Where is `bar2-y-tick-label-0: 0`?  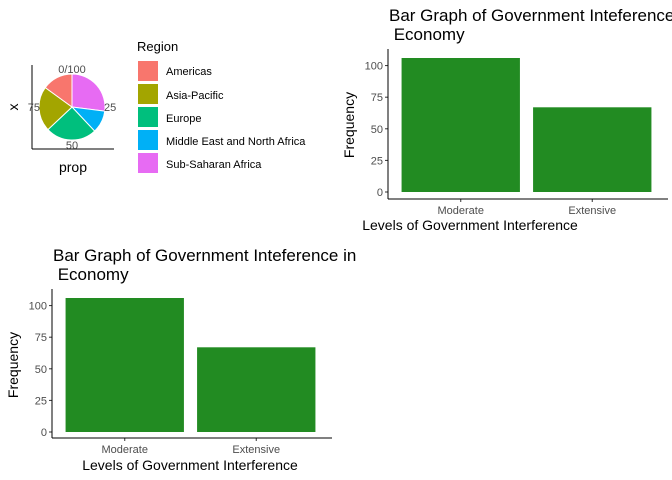 bar2-y-tick-label-0: 0 is located at coordinates (44, 433).